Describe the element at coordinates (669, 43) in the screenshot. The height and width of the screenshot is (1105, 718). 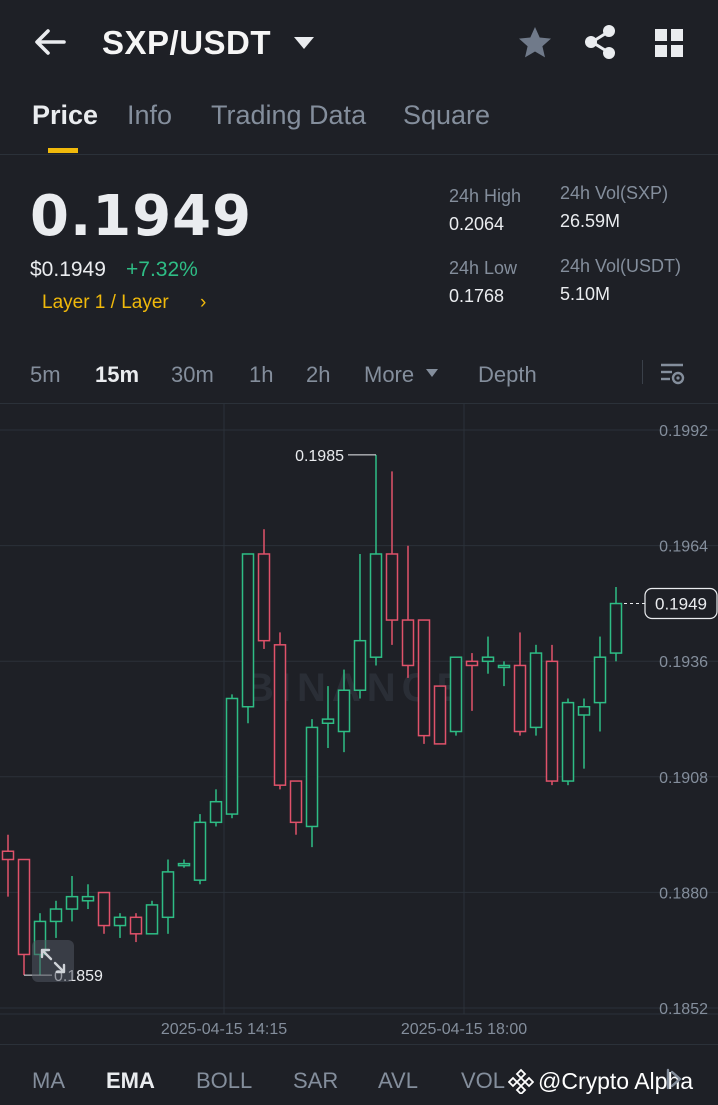
I see `grid-menu-icon` at that location.